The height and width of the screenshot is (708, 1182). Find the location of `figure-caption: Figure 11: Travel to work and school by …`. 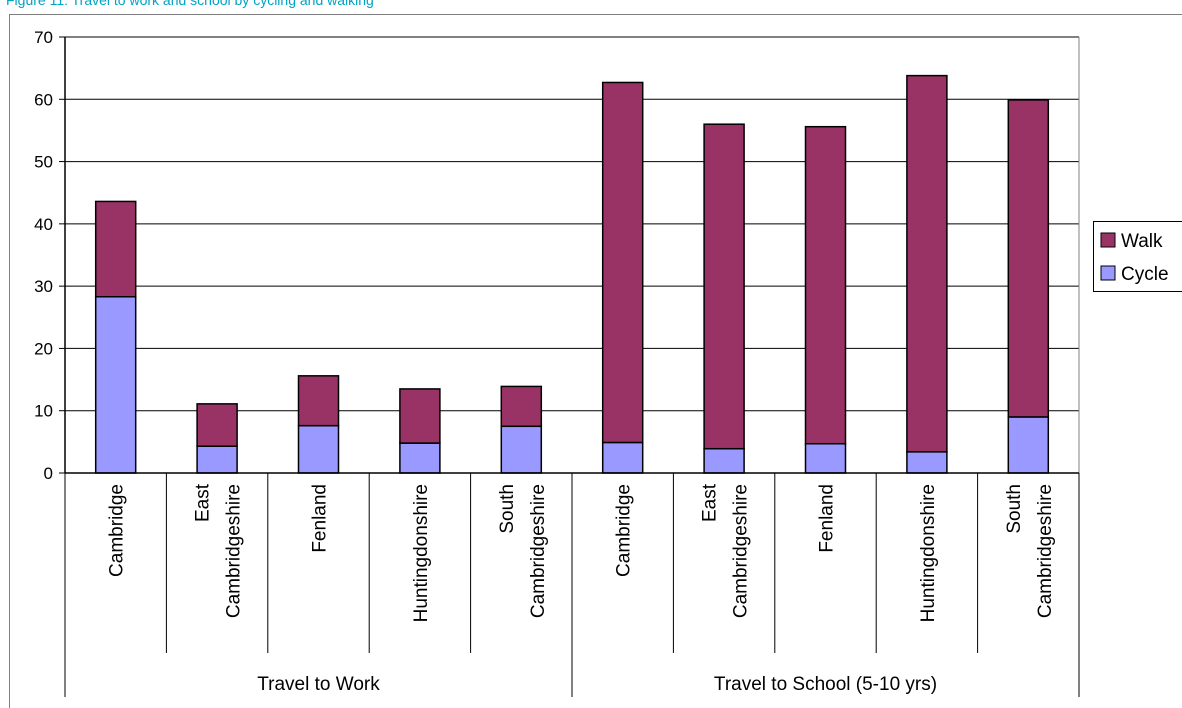

figure-caption: Figure 11: Travel to work and school by … is located at coordinates (190, 4).